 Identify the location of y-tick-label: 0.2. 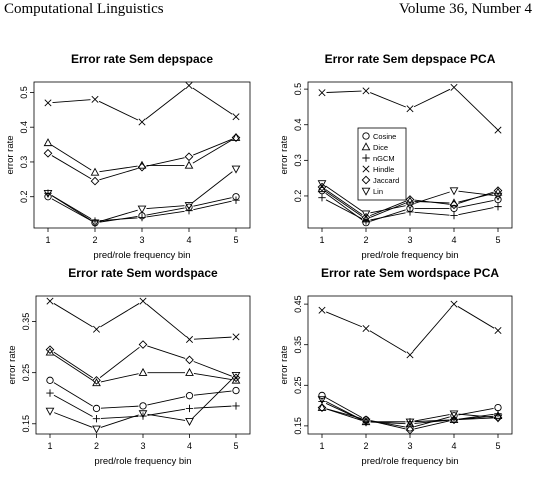
(298, 196).